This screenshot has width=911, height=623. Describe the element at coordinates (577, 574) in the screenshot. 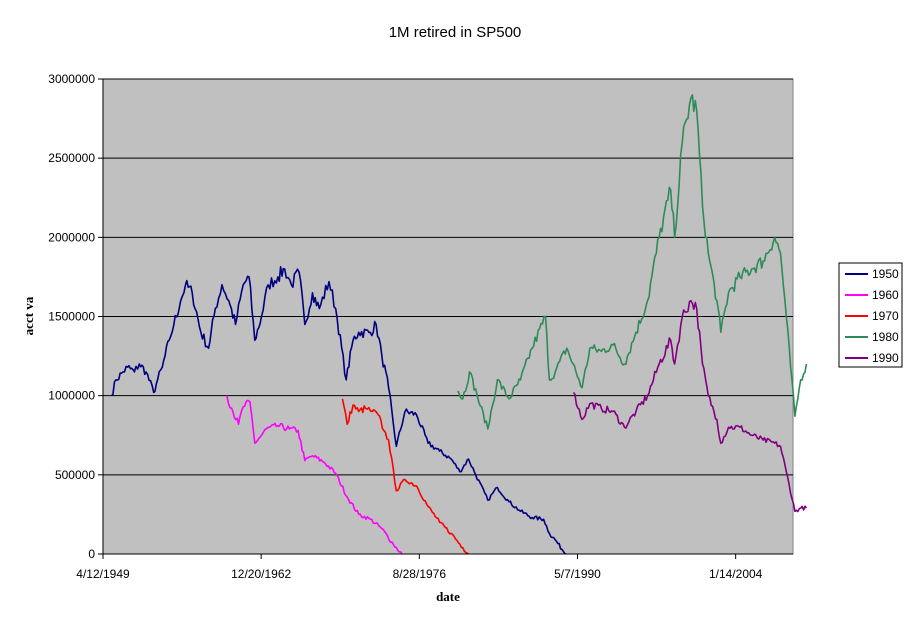

I see `x-tick-label: 5/7/1990` at that location.